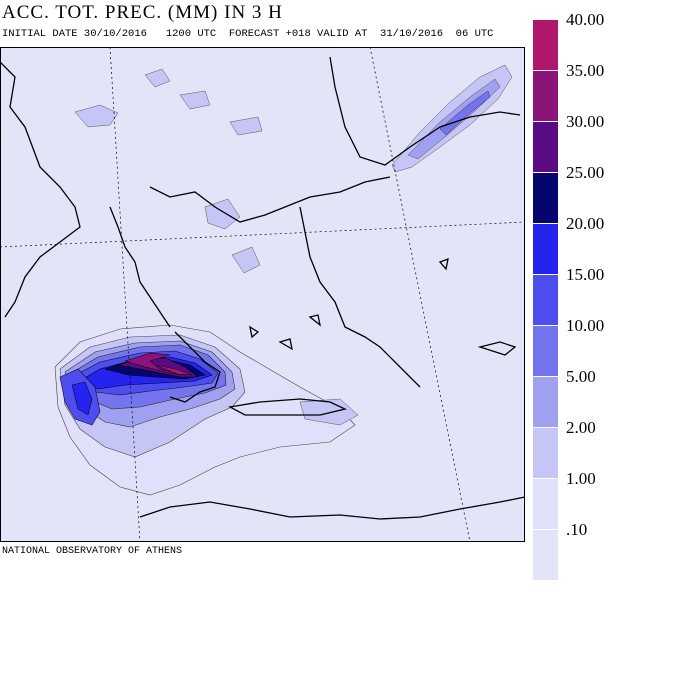 The height and width of the screenshot is (700, 700). What do you see at coordinates (270, 199) in the screenshot?
I see `coastline-greece-north` at bounding box center [270, 199].